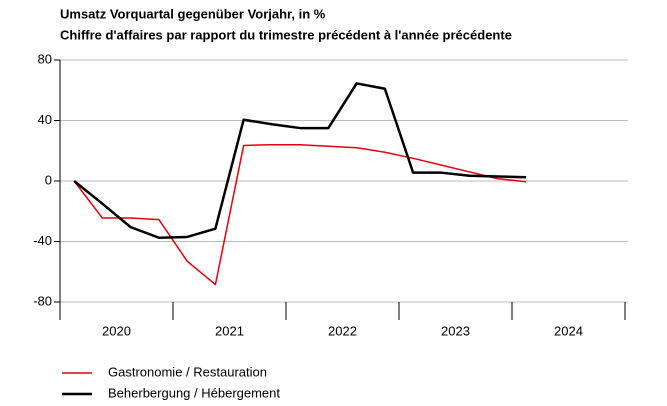  What do you see at coordinates (48, 179) in the screenshot?
I see `y-tick-label: 0` at bounding box center [48, 179].